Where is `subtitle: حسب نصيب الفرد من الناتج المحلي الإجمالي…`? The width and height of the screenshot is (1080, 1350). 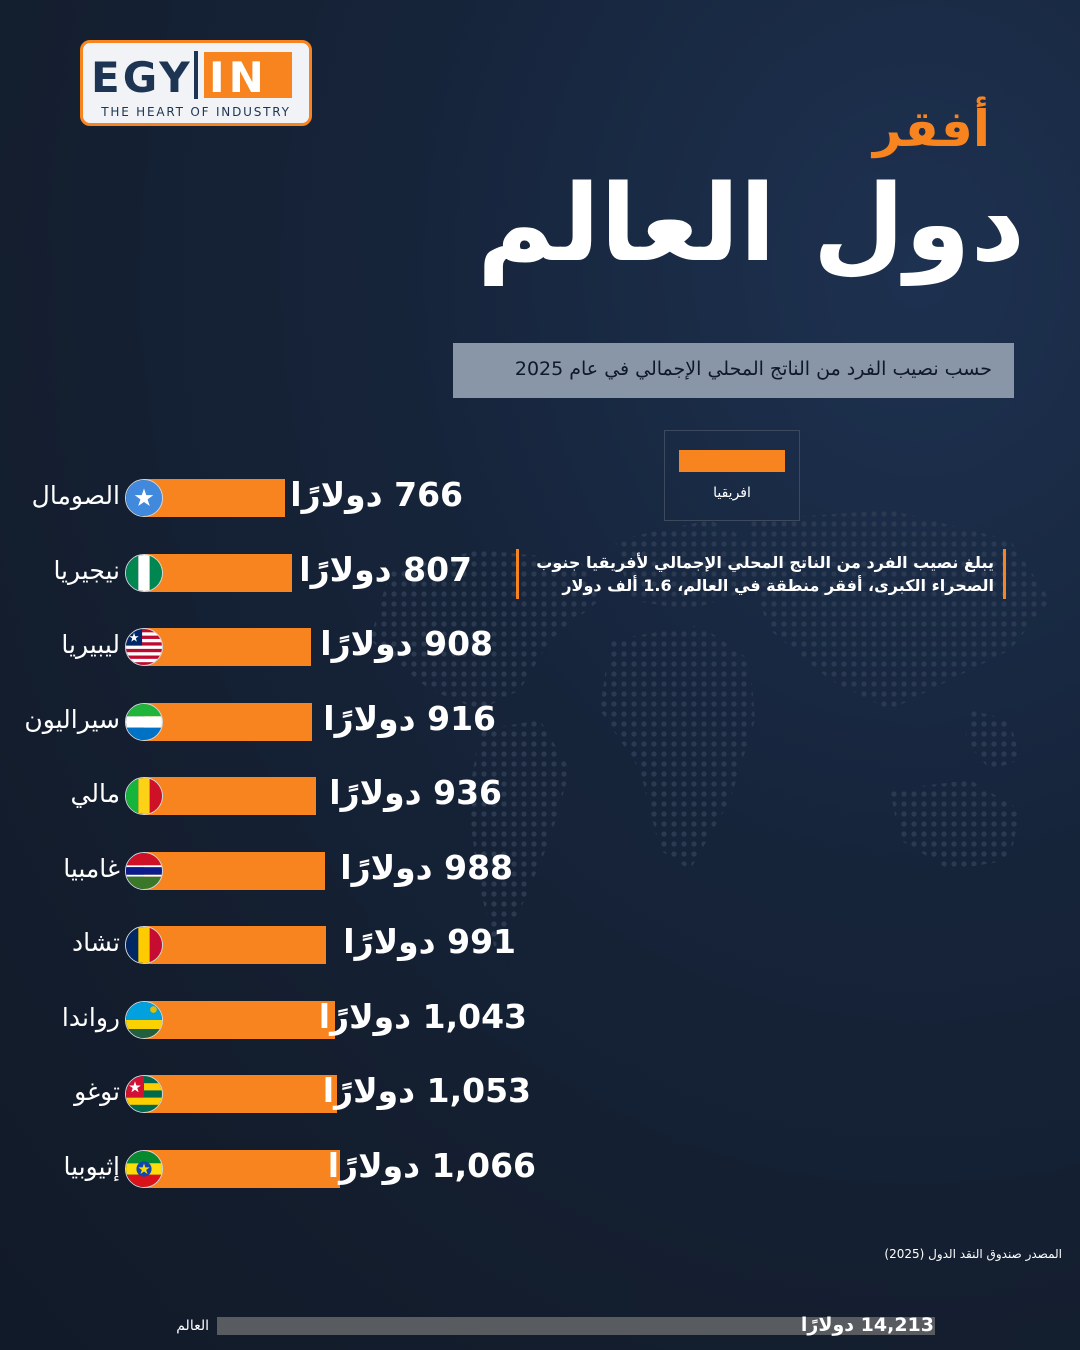
subtitle: حسب نصيب الفرد من الناتج المحلي الإجمالي… is located at coordinates (753, 369).